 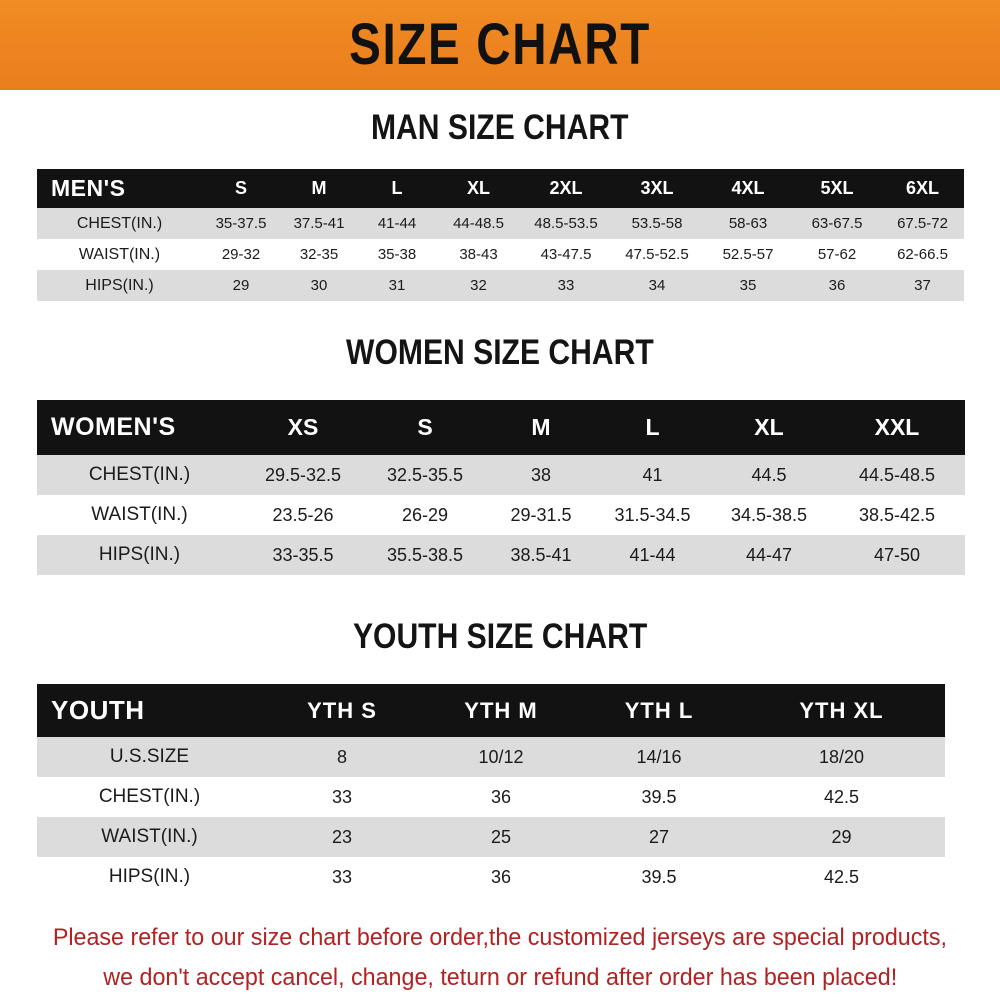 What do you see at coordinates (841, 710) in the screenshot?
I see `youth-col-header: YTH XL` at bounding box center [841, 710].